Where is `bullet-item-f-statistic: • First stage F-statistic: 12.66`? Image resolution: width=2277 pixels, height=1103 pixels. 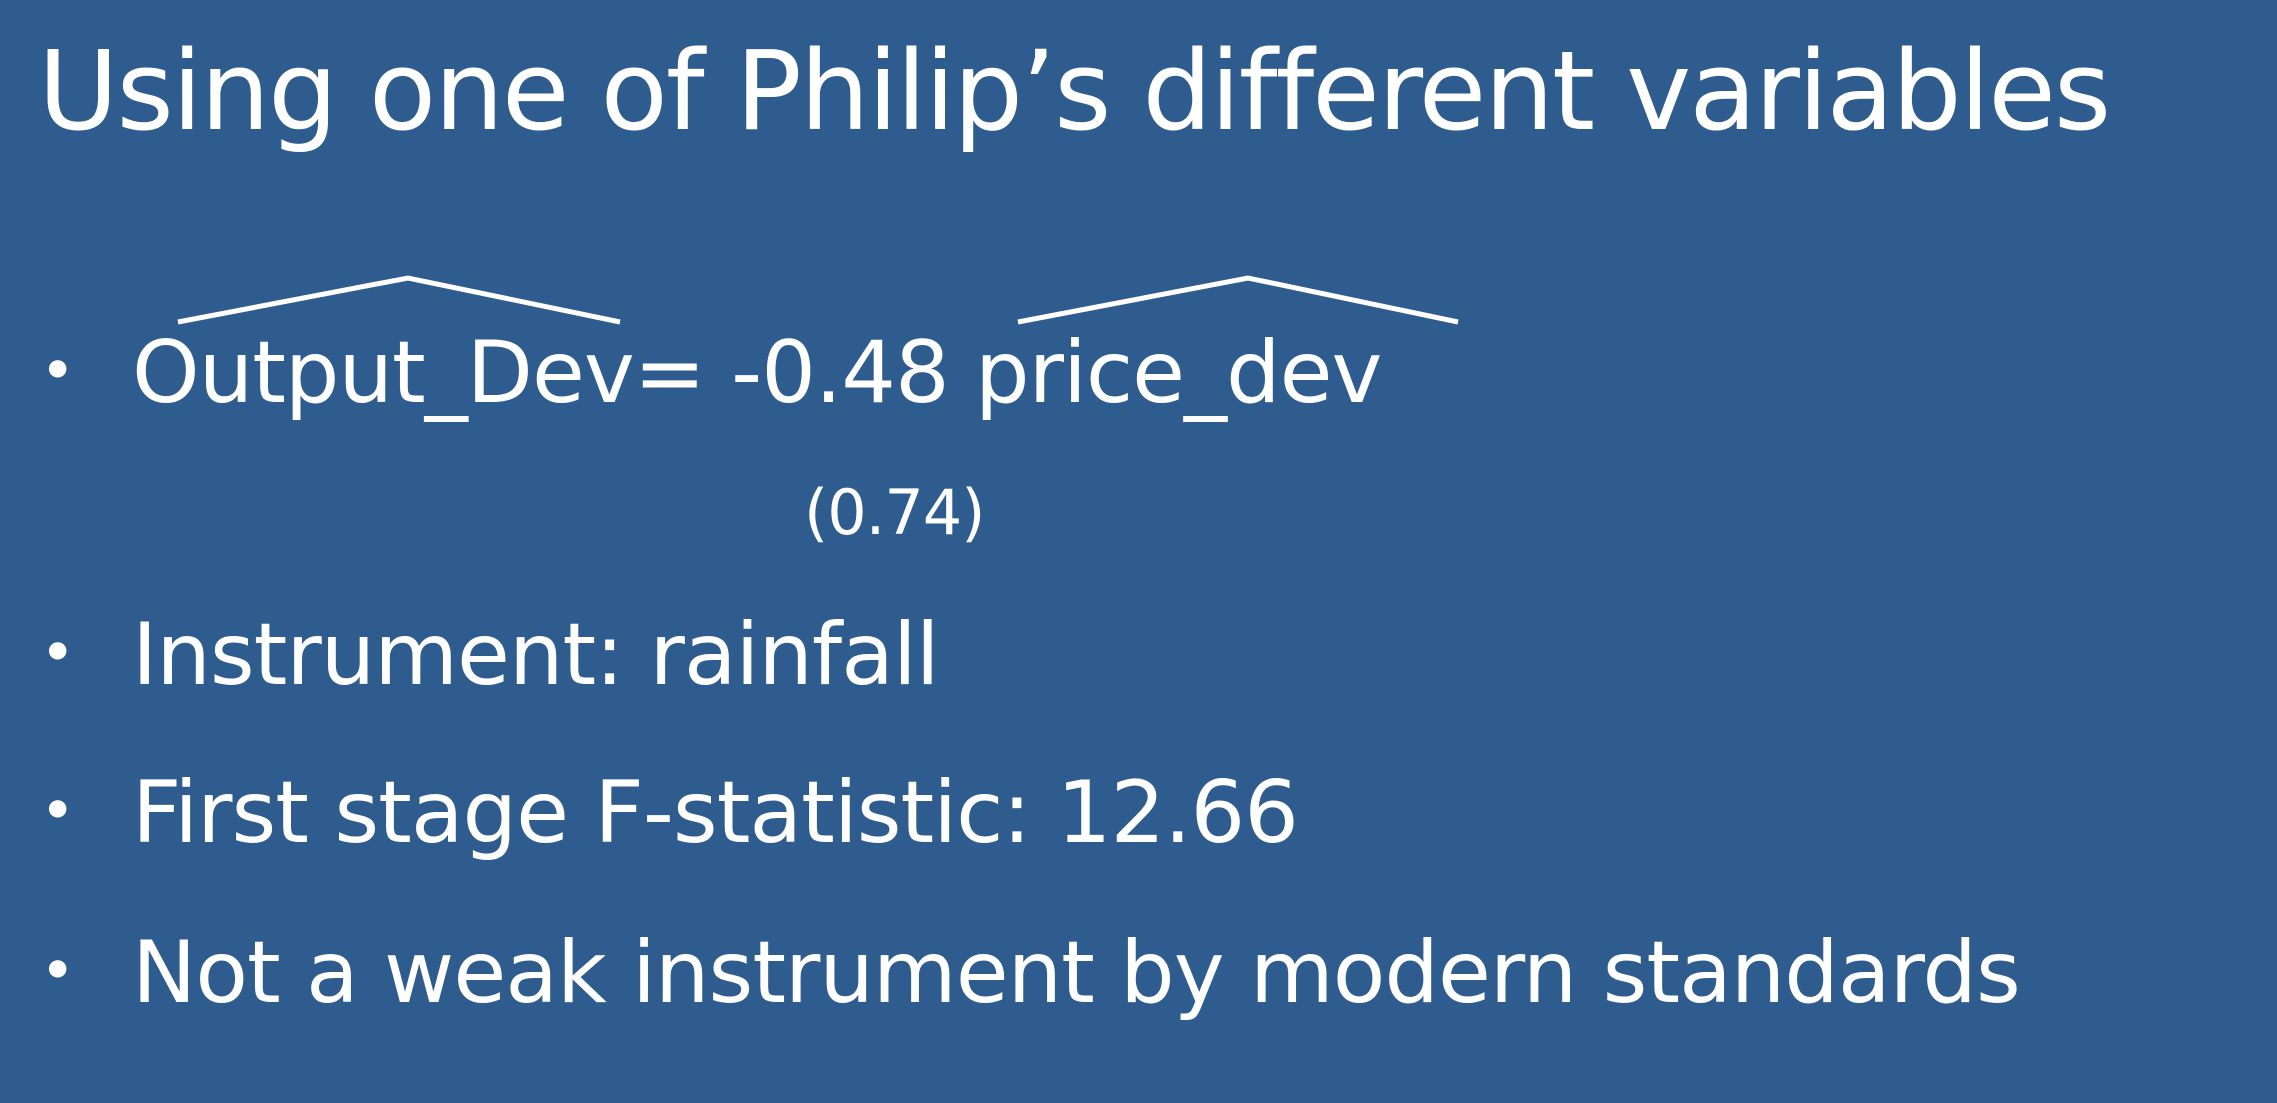 bullet-item-f-statistic: • First stage F-statistic: 12.66 is located at coordinates (669, 816).